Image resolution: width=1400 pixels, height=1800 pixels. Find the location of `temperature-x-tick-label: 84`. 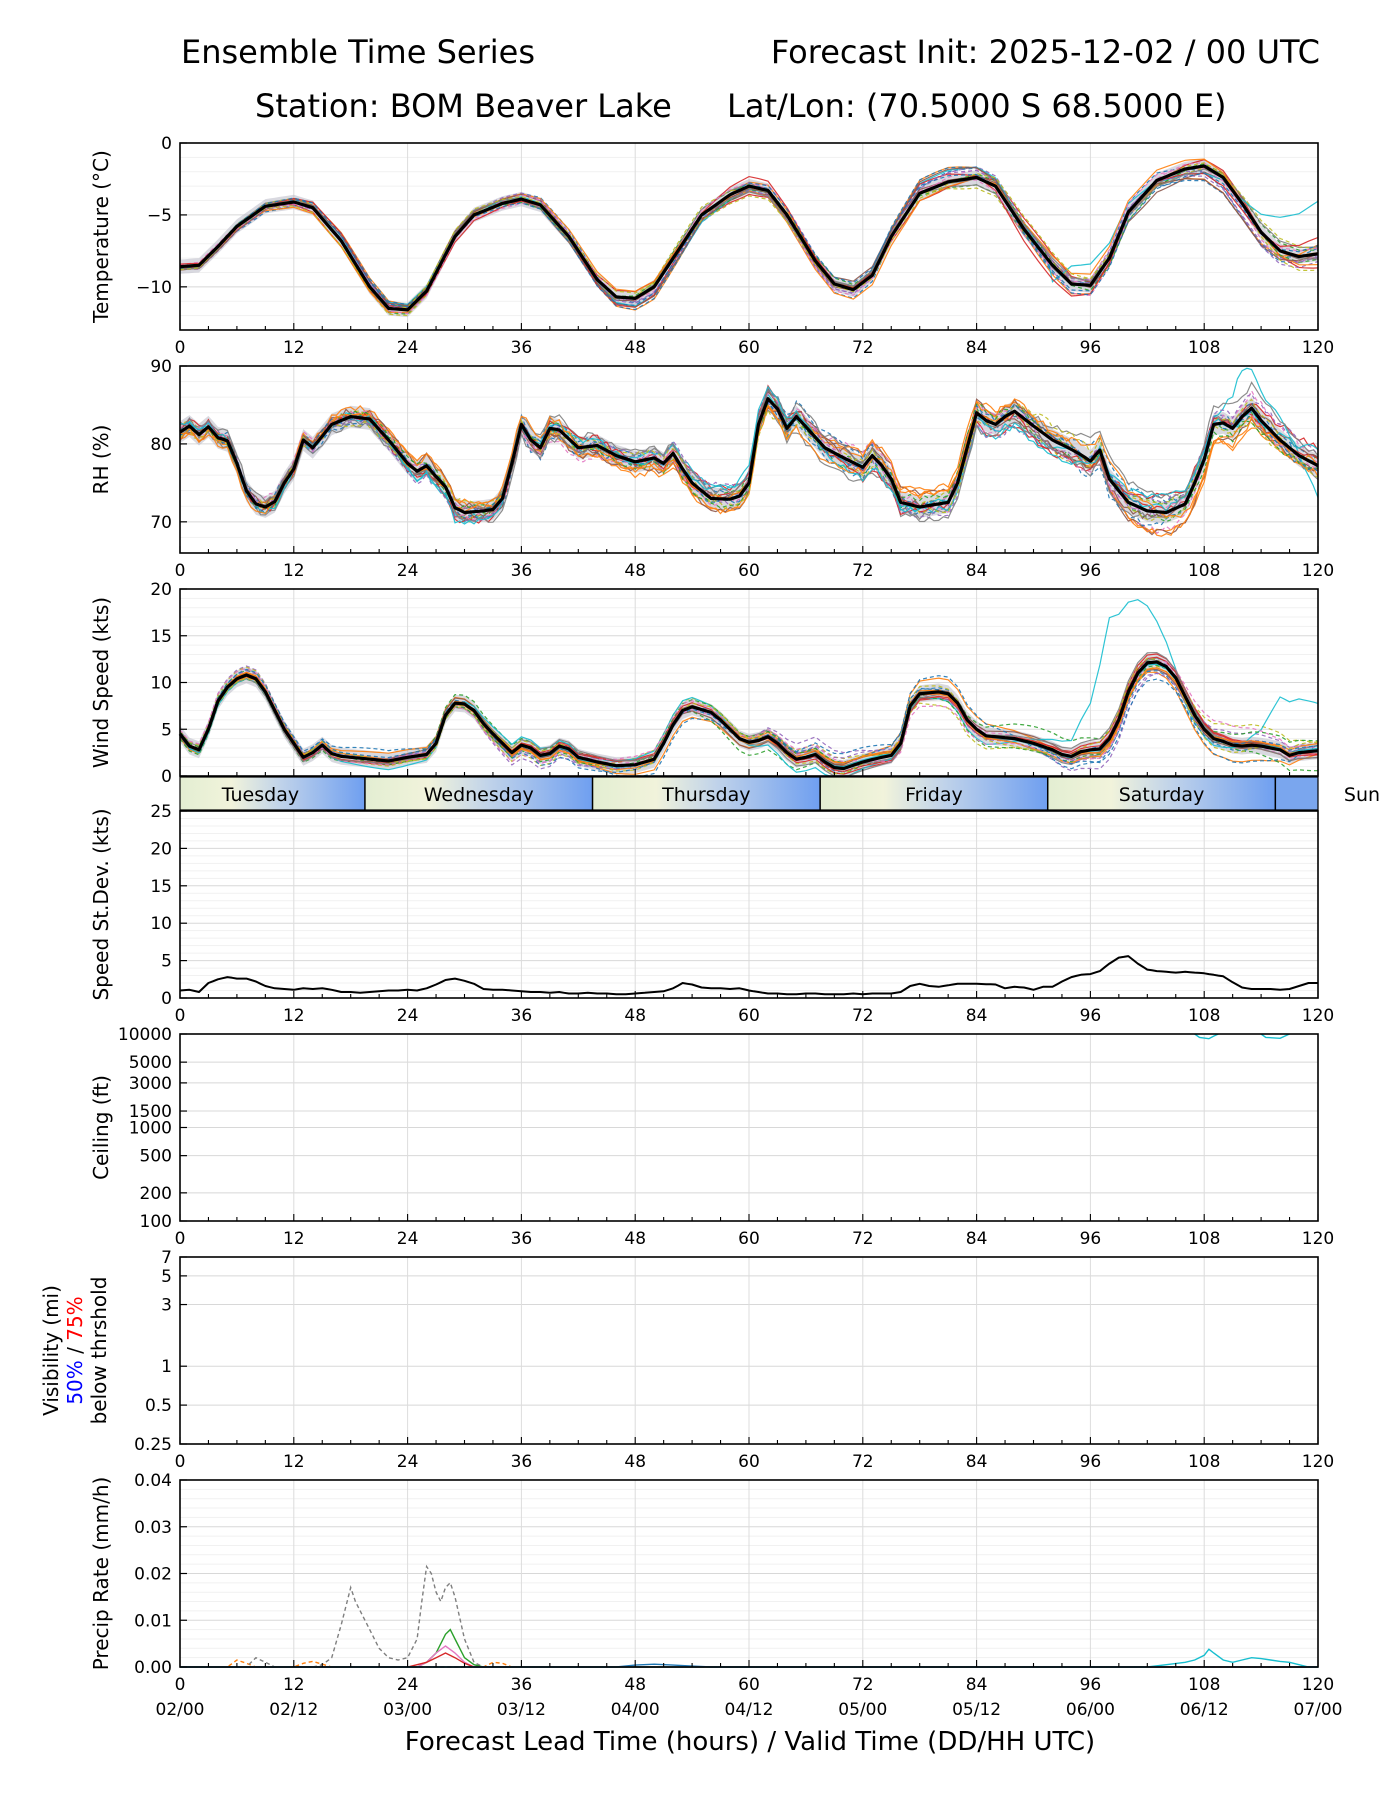

temperature-x-tick-label: 84 is located at coordinates (977, 348).